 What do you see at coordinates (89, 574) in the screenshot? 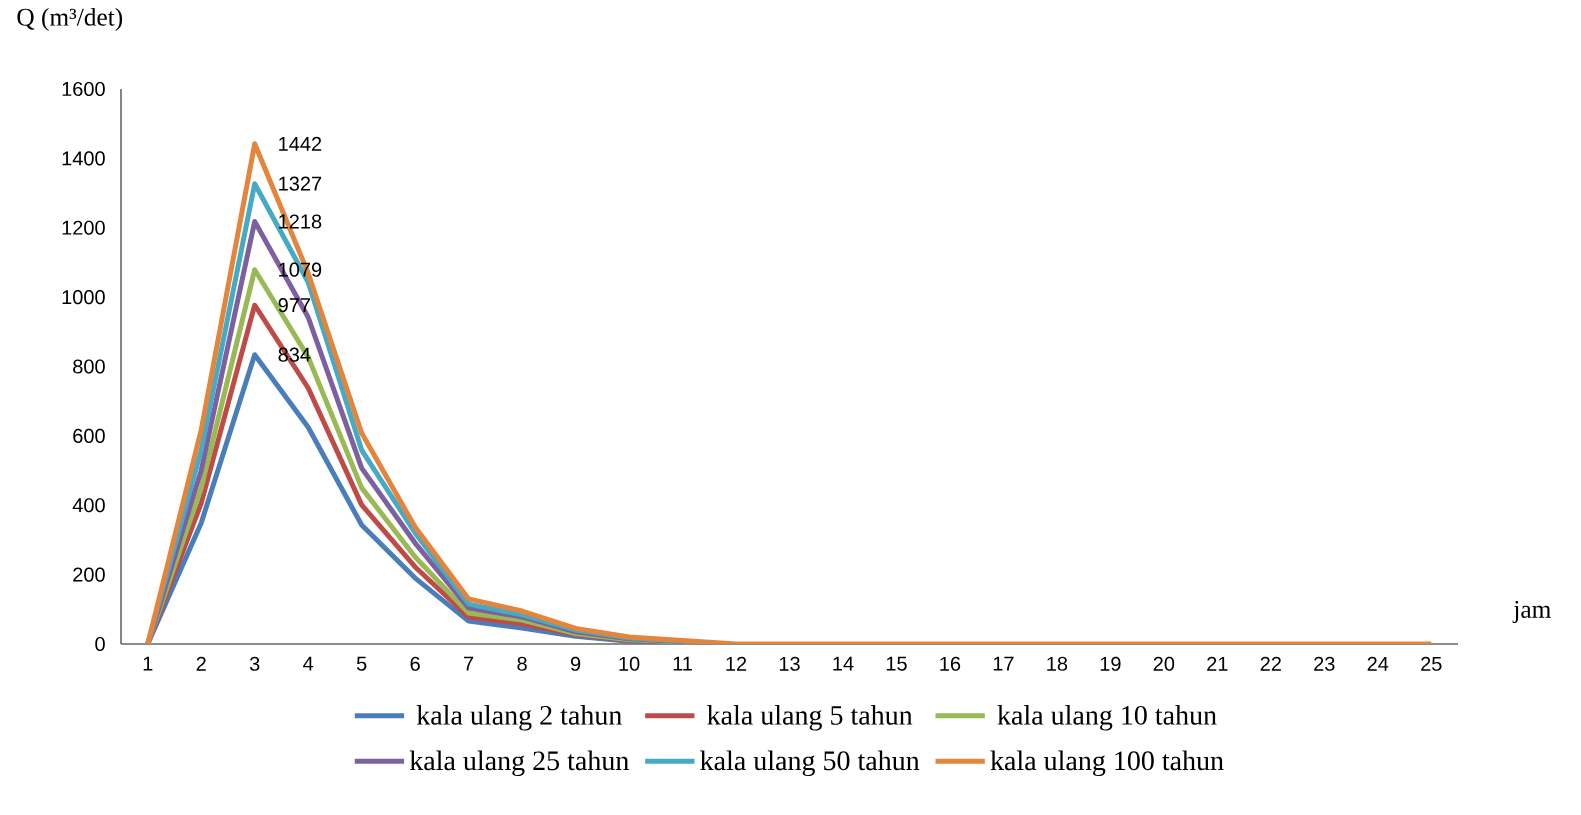
I see `y-tick-label: 200` at bounding box center [89, 574].